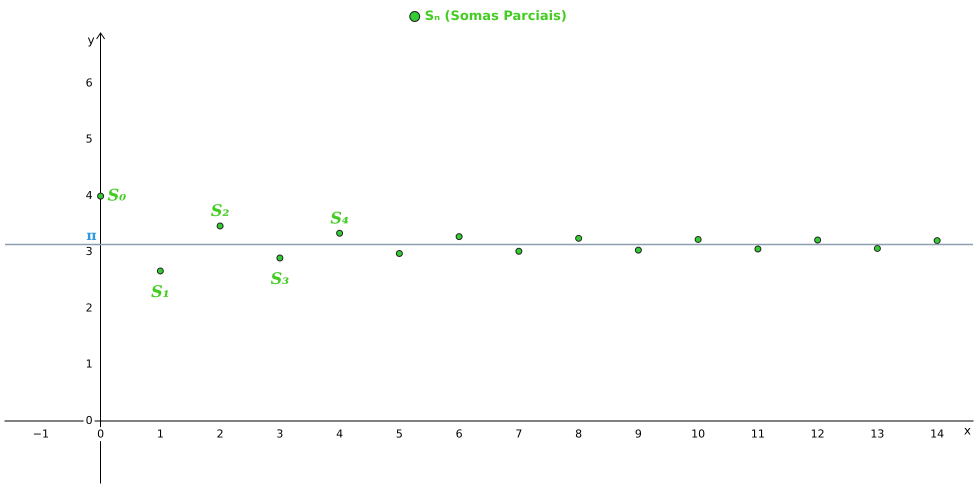 This screenshot has width=978, height=488. What do you see at coordinates (518, 433) in the screenshot?
I see `x-tick-label: 7` at bounding box center [518, 433].